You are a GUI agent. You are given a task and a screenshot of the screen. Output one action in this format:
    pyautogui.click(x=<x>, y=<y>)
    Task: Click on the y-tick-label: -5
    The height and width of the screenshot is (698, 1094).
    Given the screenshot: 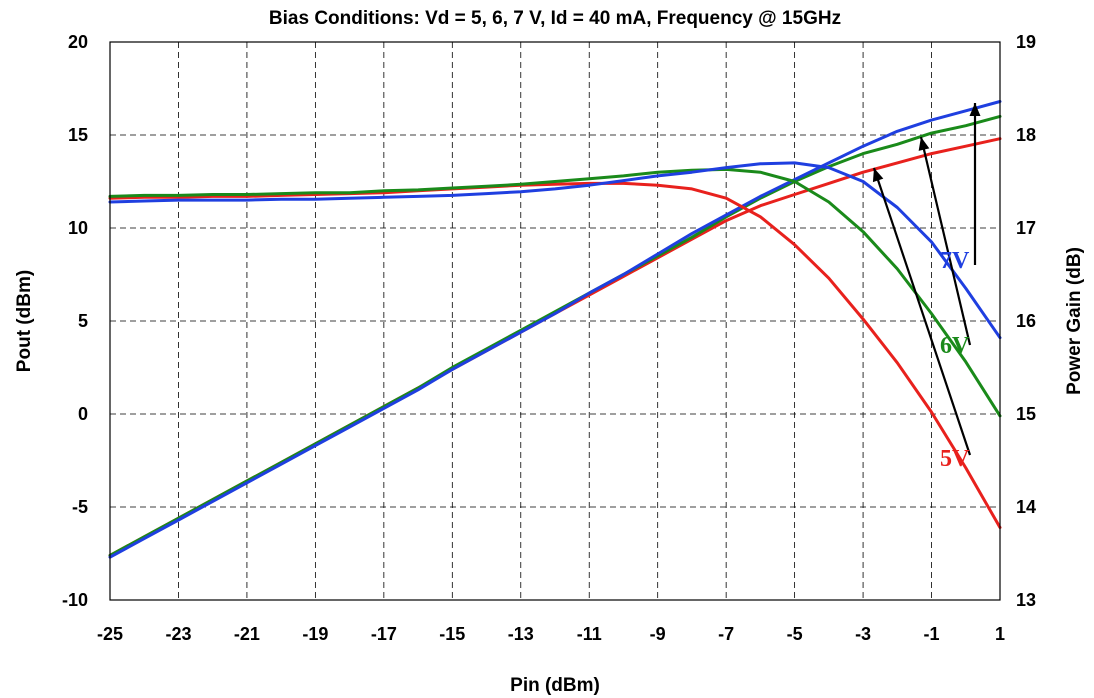 What is the action you would take?
    pyautogui.click(x=80, y=507)
    